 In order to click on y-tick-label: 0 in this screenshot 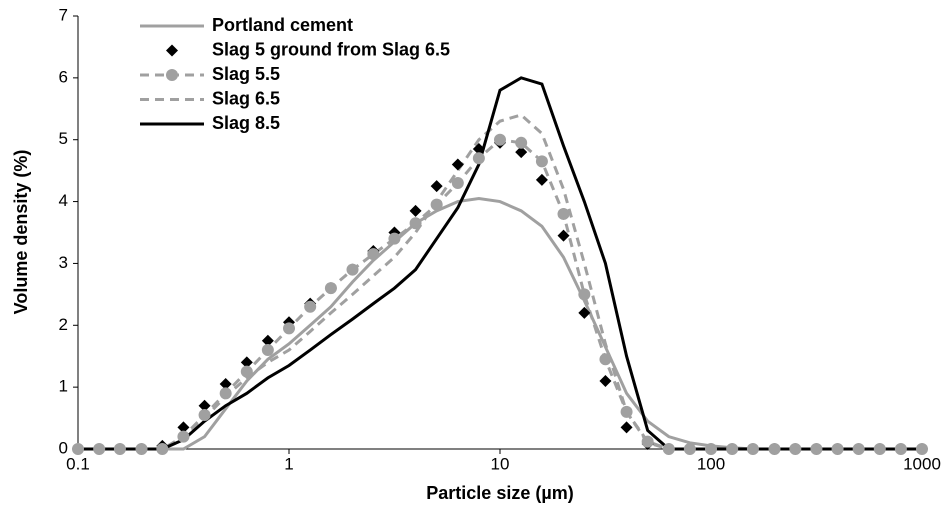, I will do `click(63, 447)`.